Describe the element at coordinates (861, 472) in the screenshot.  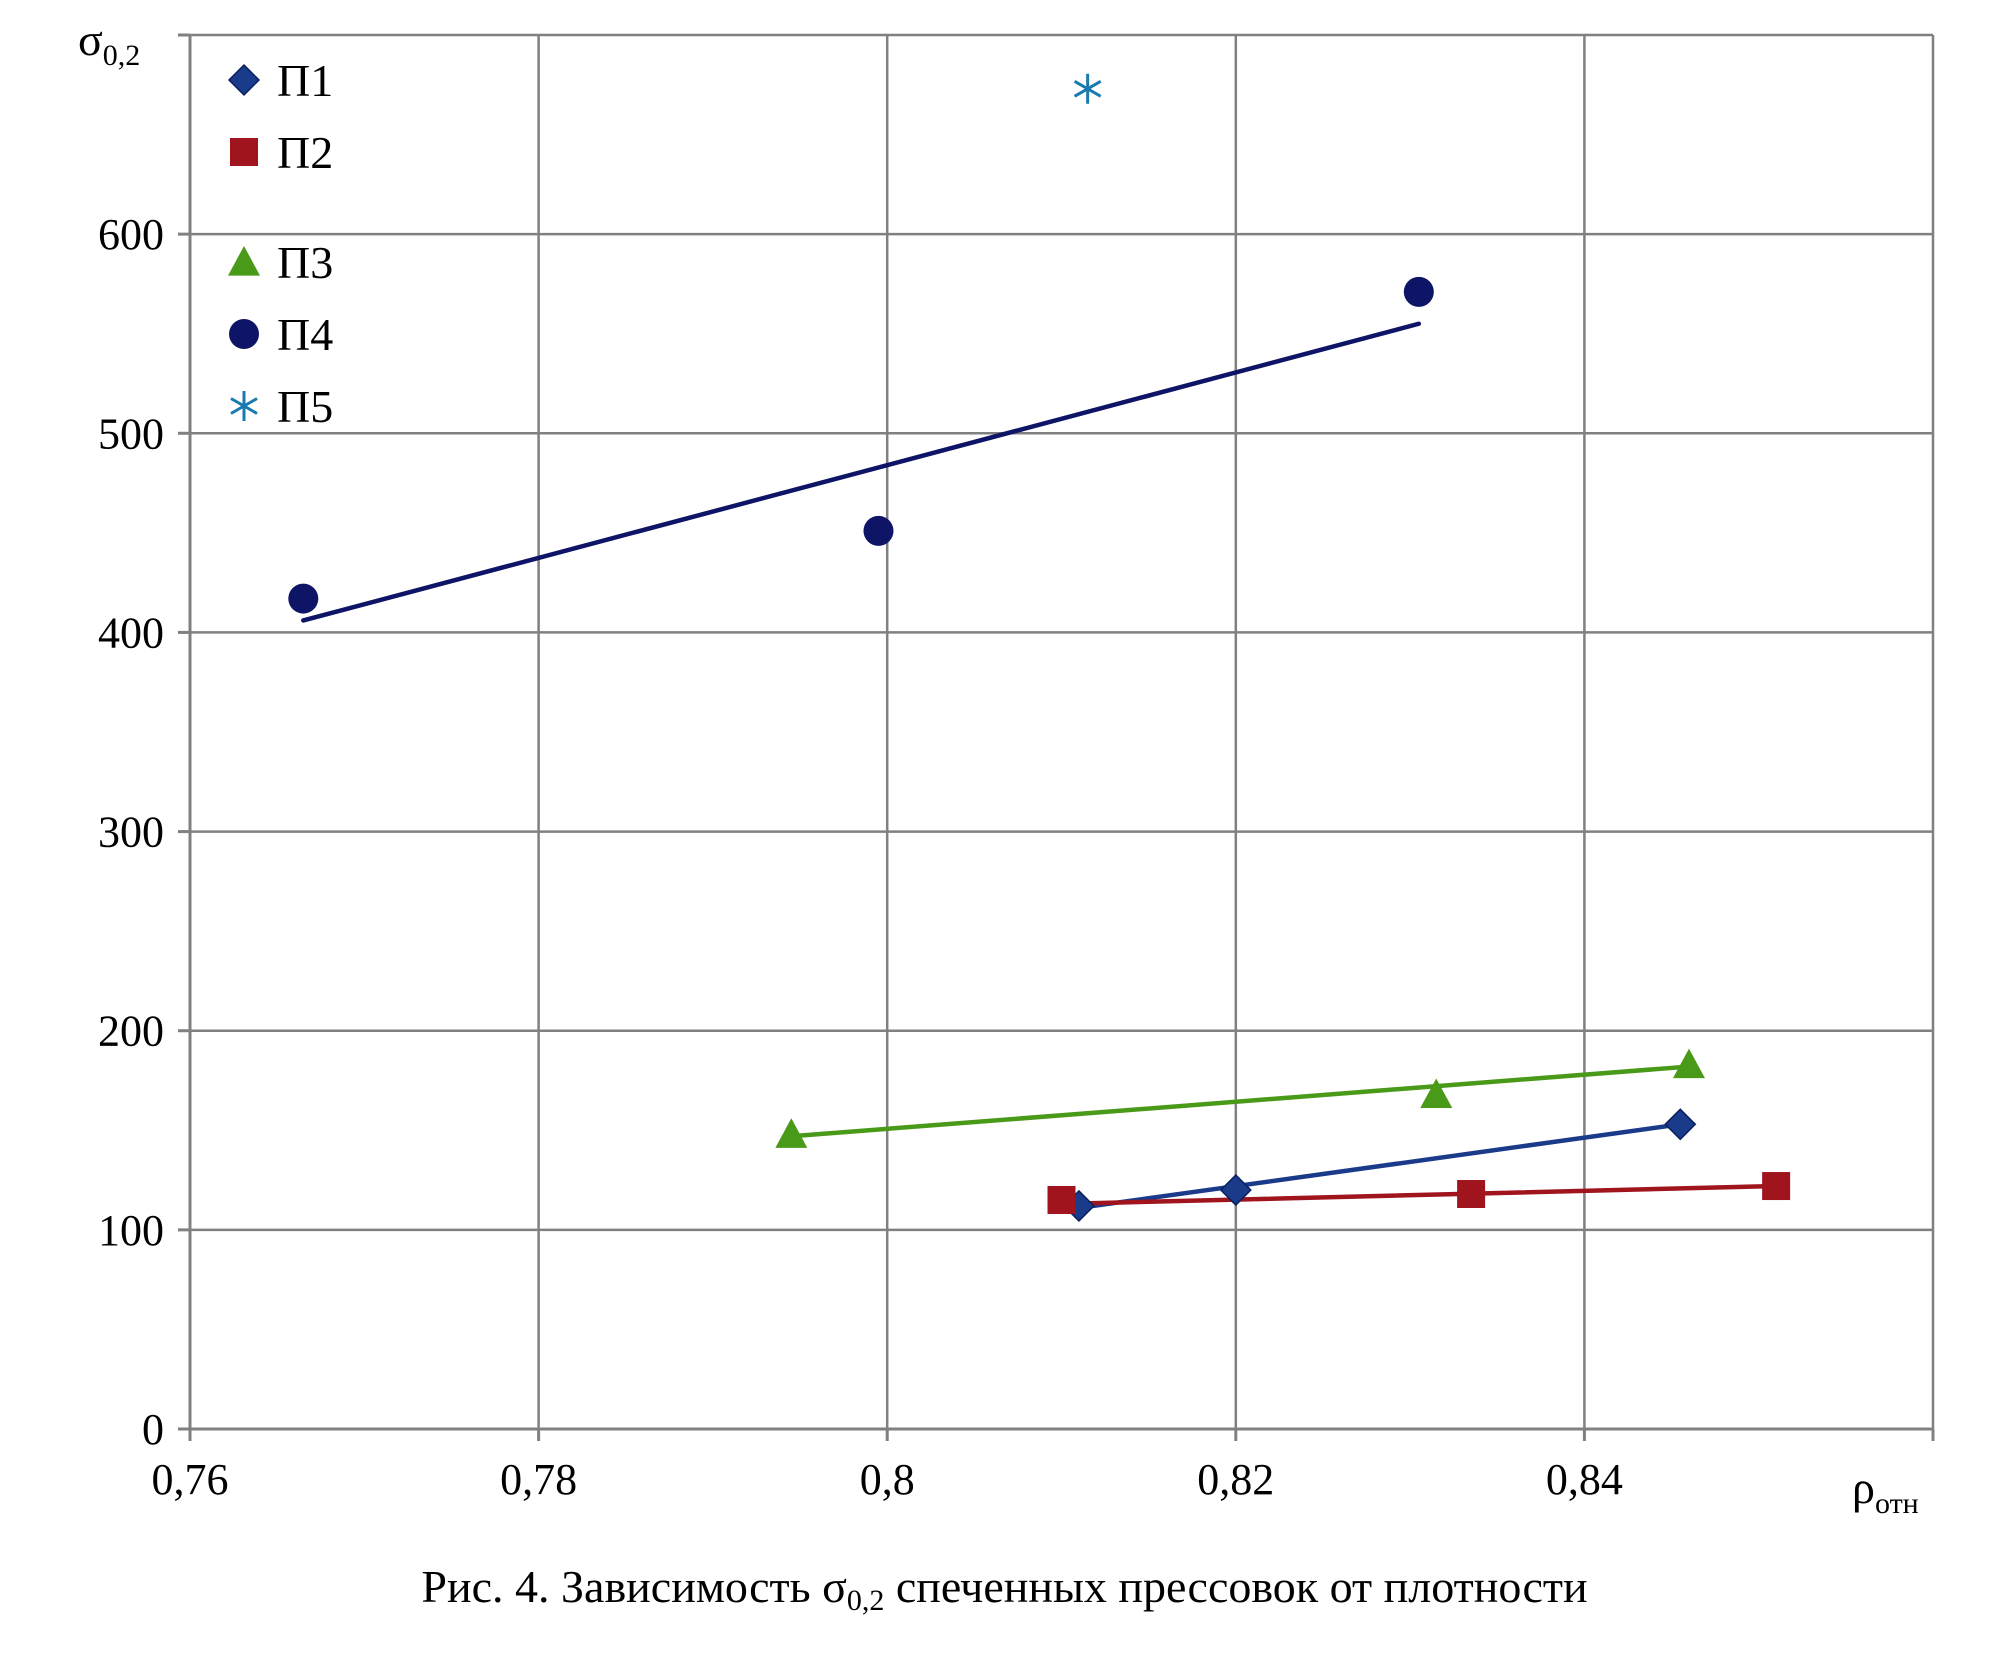
I see `fit-line-П4` at that location.